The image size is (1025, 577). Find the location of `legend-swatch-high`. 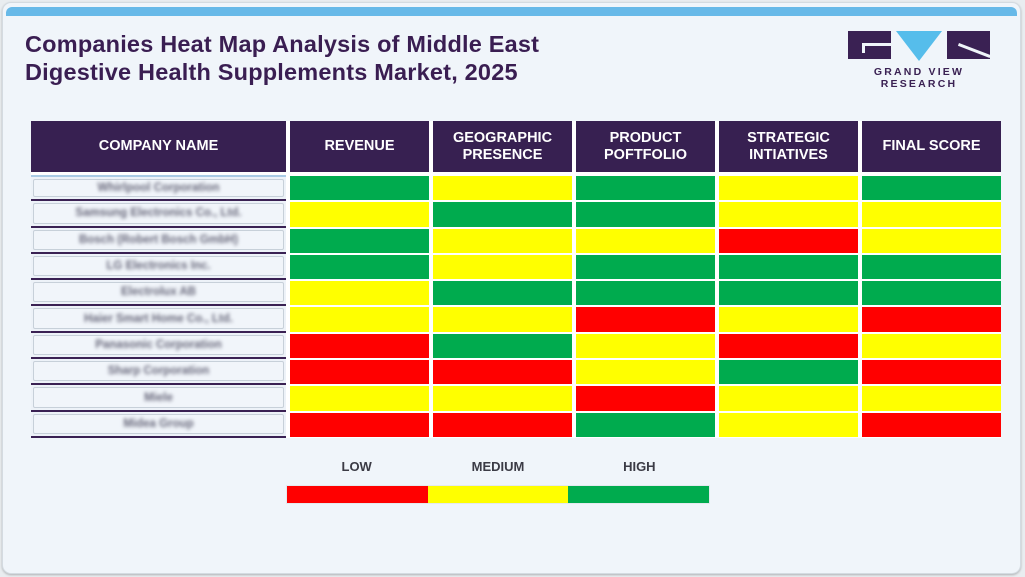

legend-swatch-high is located at coordinates (638, 494).